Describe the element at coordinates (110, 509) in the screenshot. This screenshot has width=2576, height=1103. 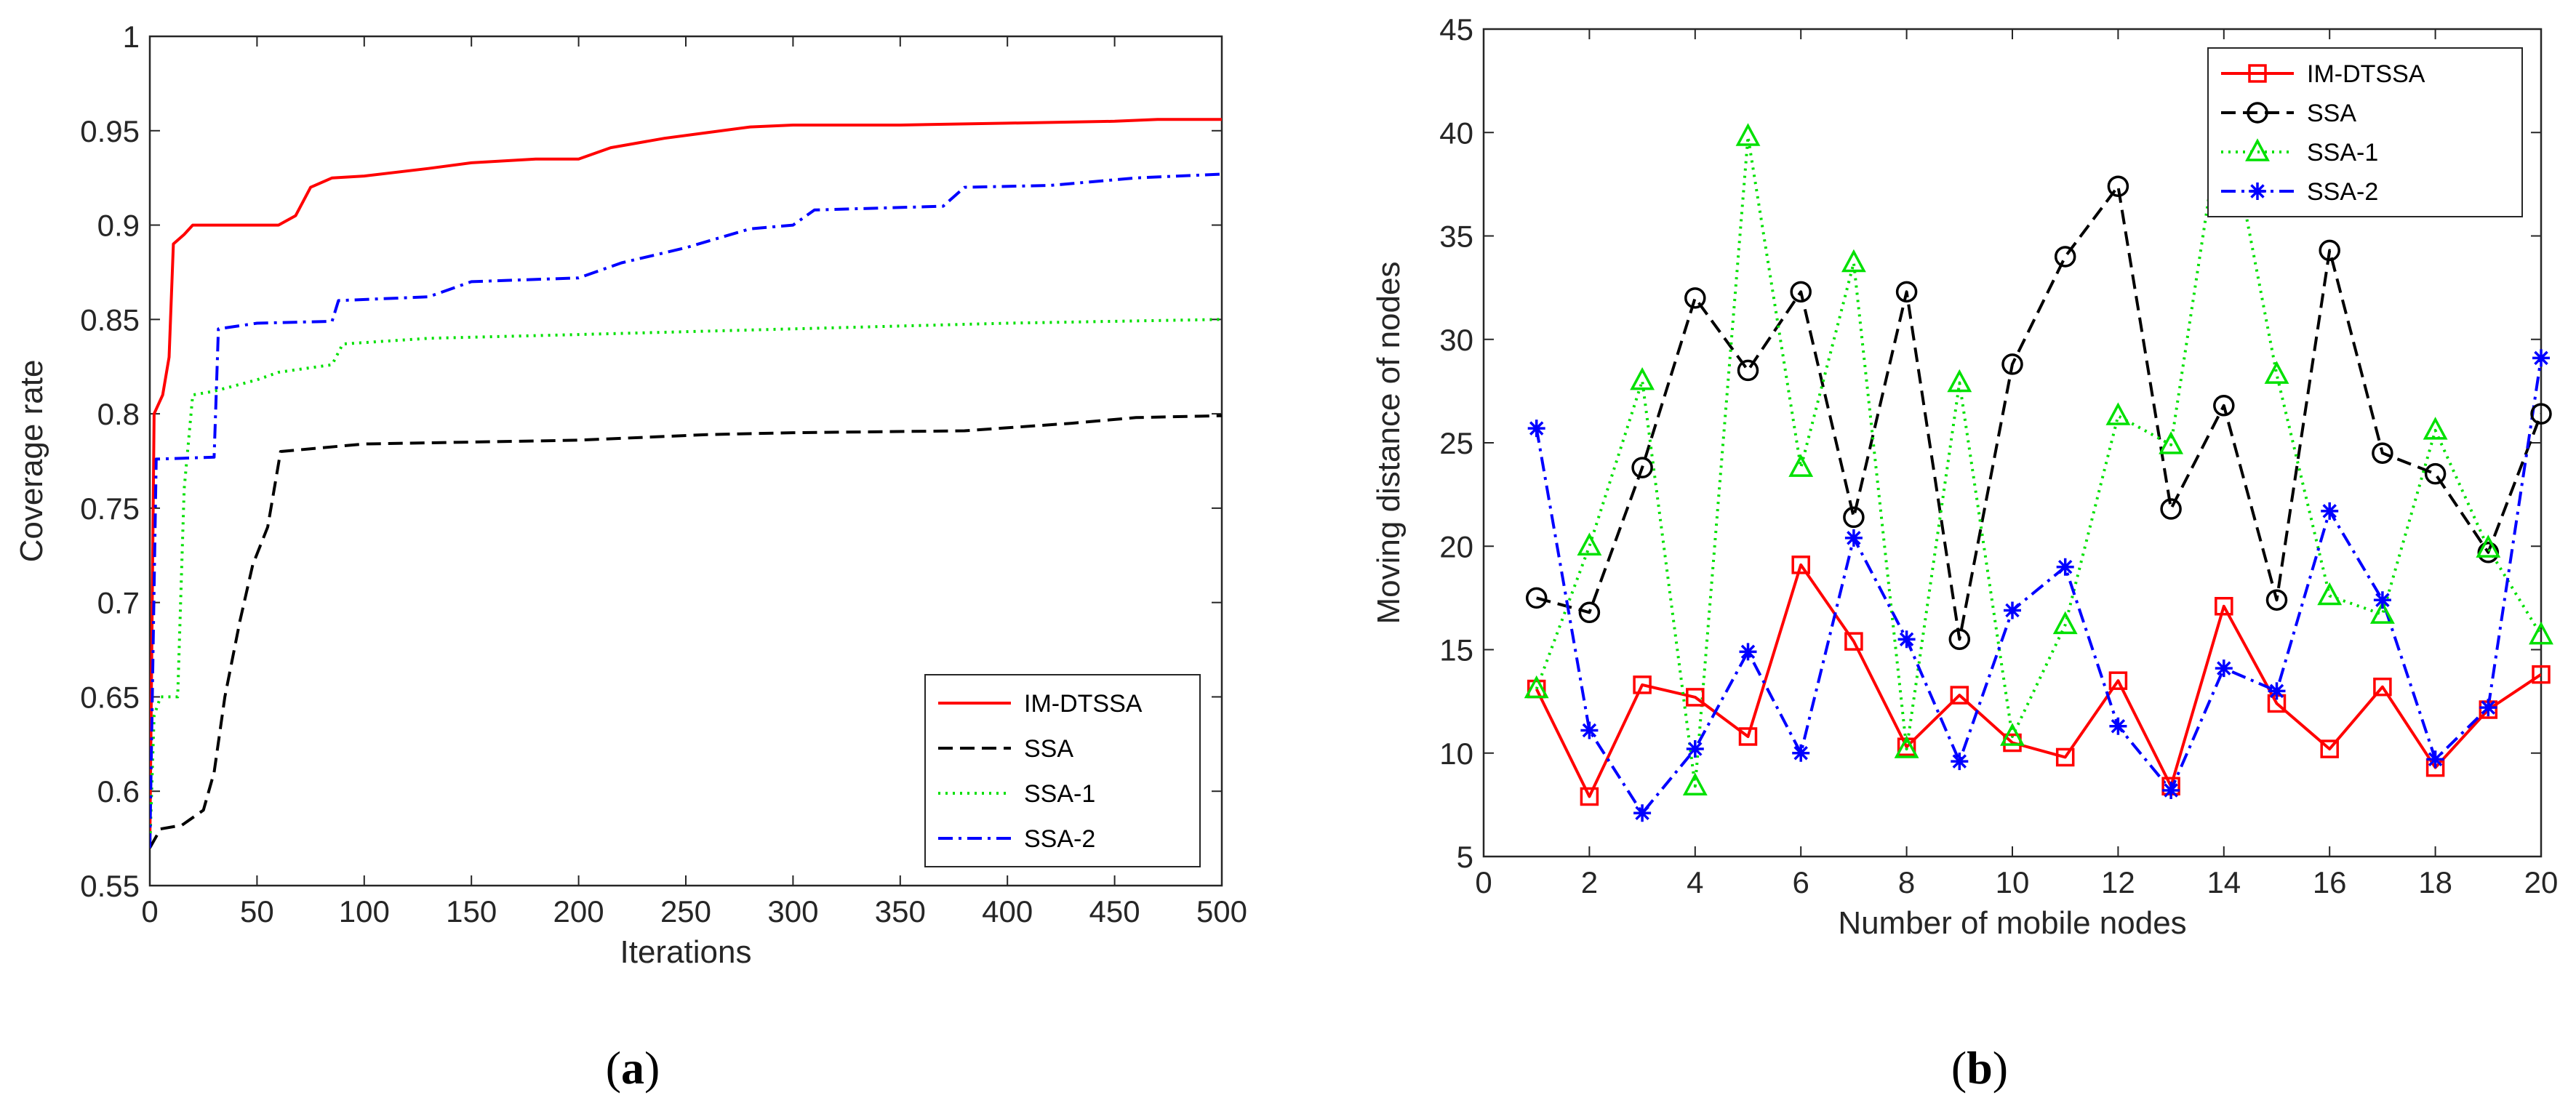
I see `y-tick-label: 0.75` at that location.